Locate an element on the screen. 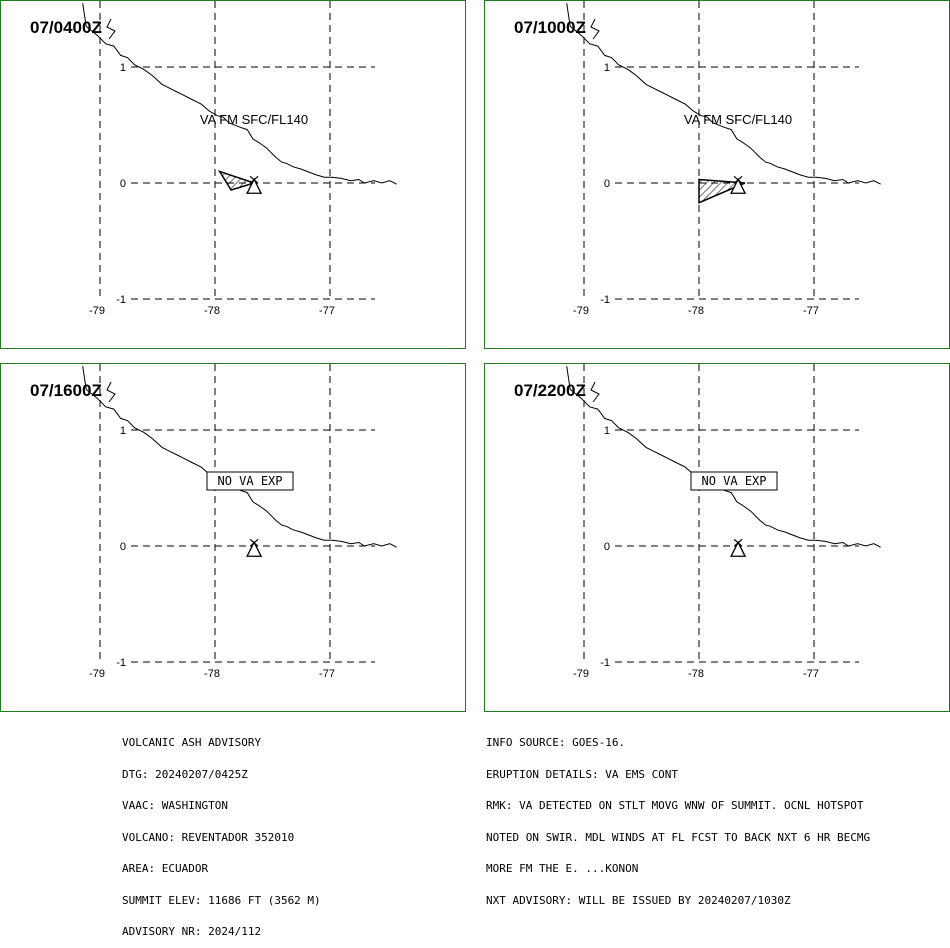 This screenshot has height=948, width=950. advisory-line: VOLCANO: REVENTADOR 352010 is located at coordinates (208, 837).